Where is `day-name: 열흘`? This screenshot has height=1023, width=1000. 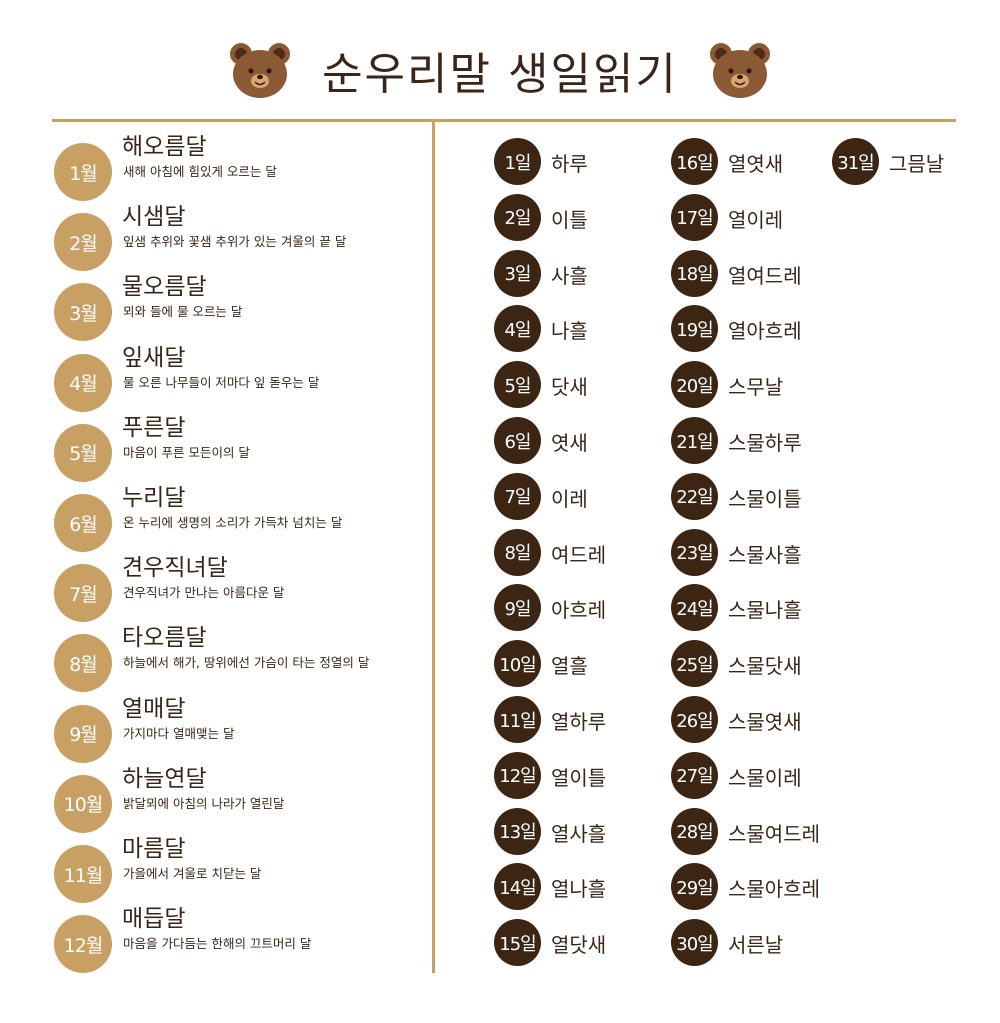 day-name: 열흘 is located at coordinates (569, 666).